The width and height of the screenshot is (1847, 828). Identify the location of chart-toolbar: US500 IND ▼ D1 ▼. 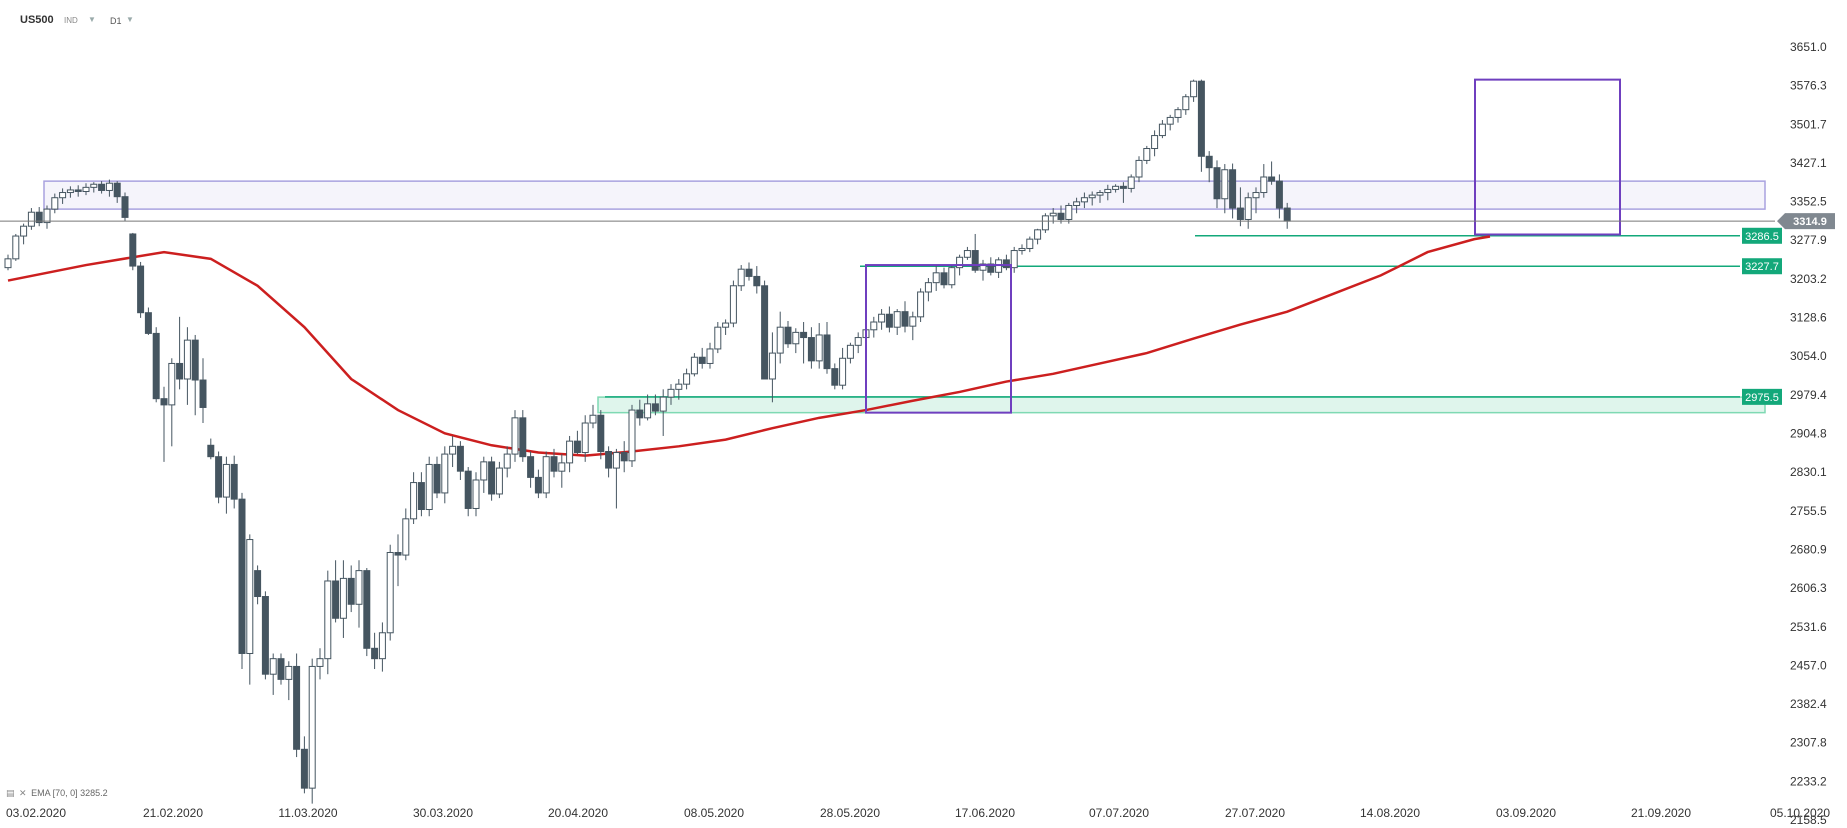
(300, 20).